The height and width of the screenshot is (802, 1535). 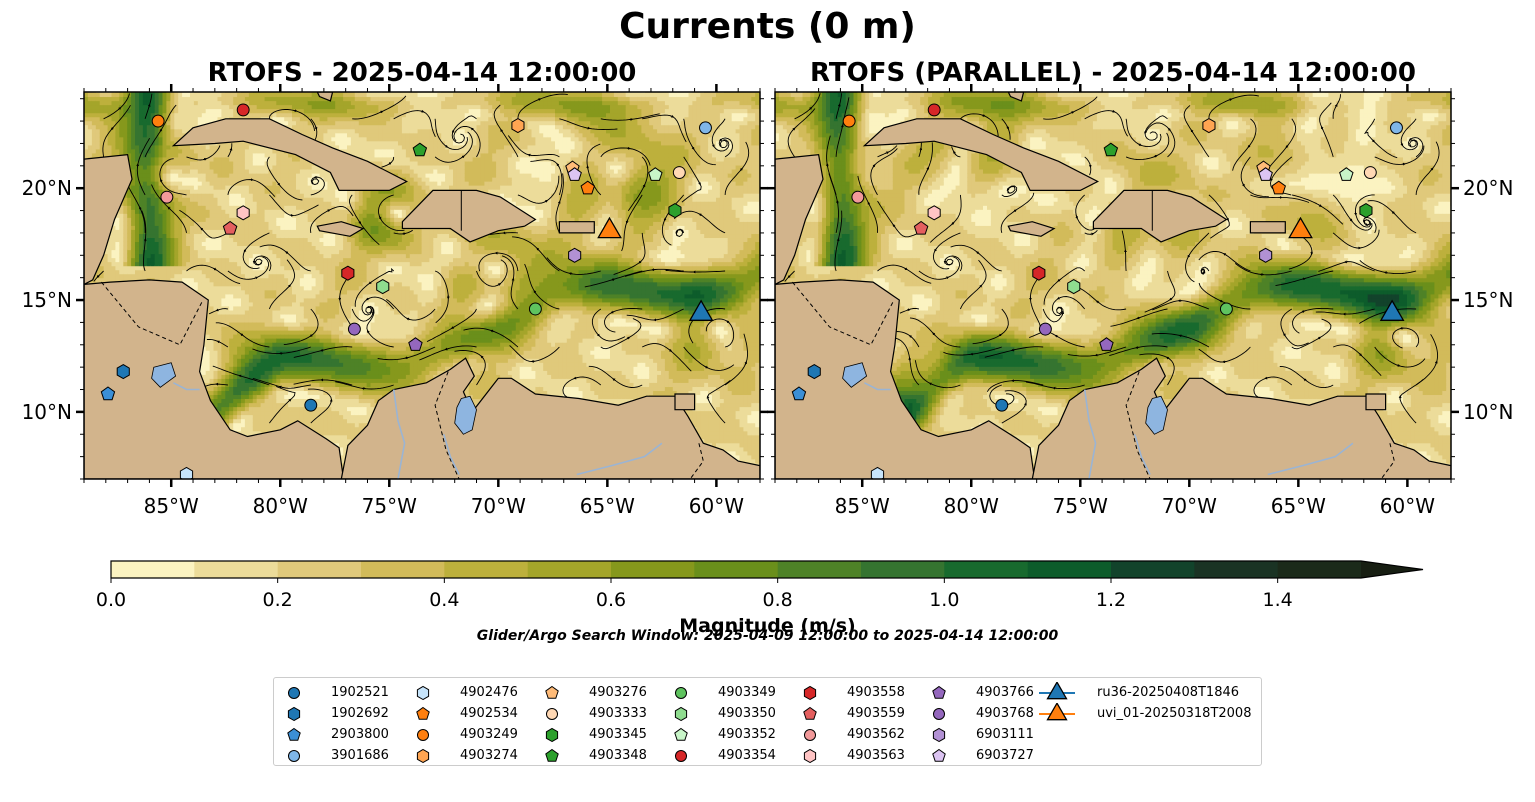 I want to click on colorbar: 0.0 0.2 0.4 0.6 0.8 1.0 1.2 1.4, so click(x=760, y=585).